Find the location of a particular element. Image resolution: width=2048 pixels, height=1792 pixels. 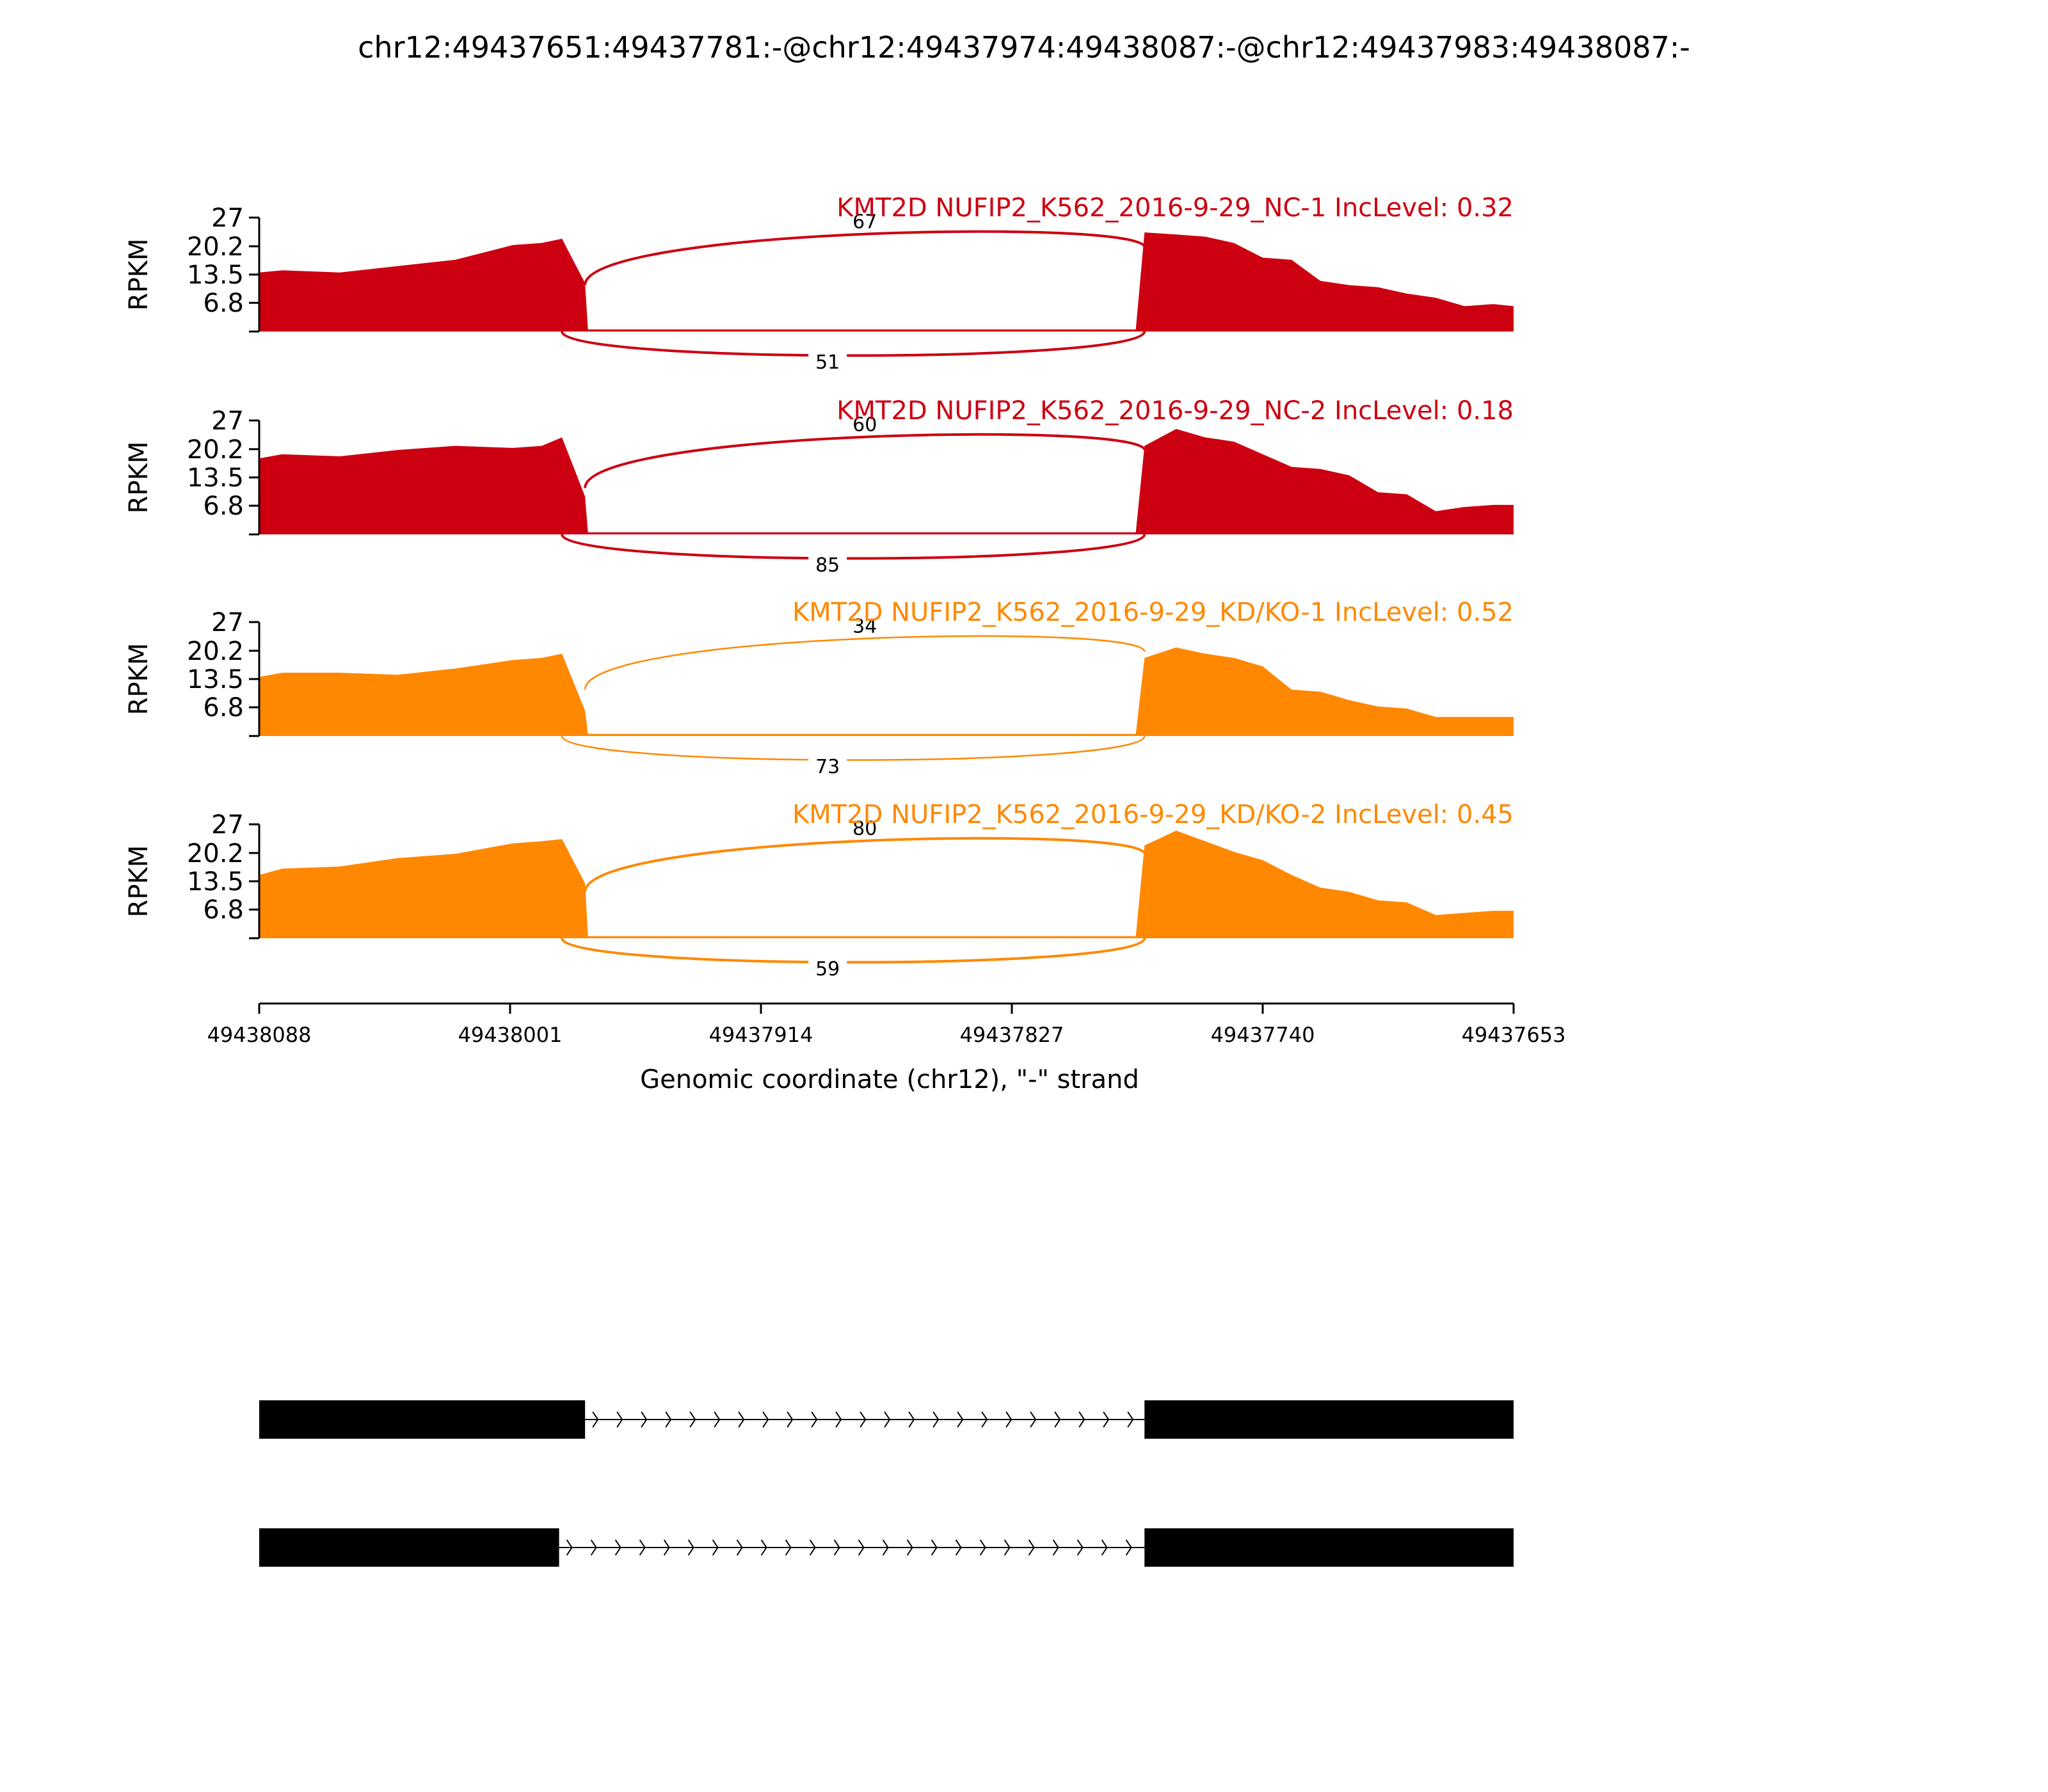

junction-count-lower: 73 is located at coordinates (827, 767).